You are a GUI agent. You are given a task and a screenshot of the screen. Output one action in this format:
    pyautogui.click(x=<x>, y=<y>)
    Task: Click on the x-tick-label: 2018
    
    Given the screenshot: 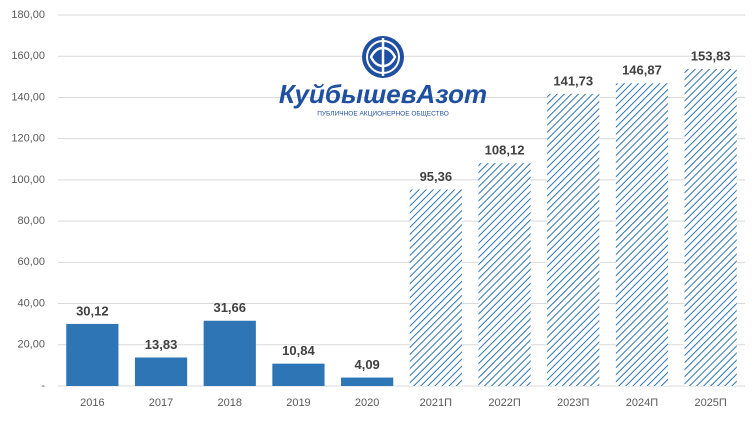 What is the action you would take?
    pyautogui.click(x=230, y=403)
    